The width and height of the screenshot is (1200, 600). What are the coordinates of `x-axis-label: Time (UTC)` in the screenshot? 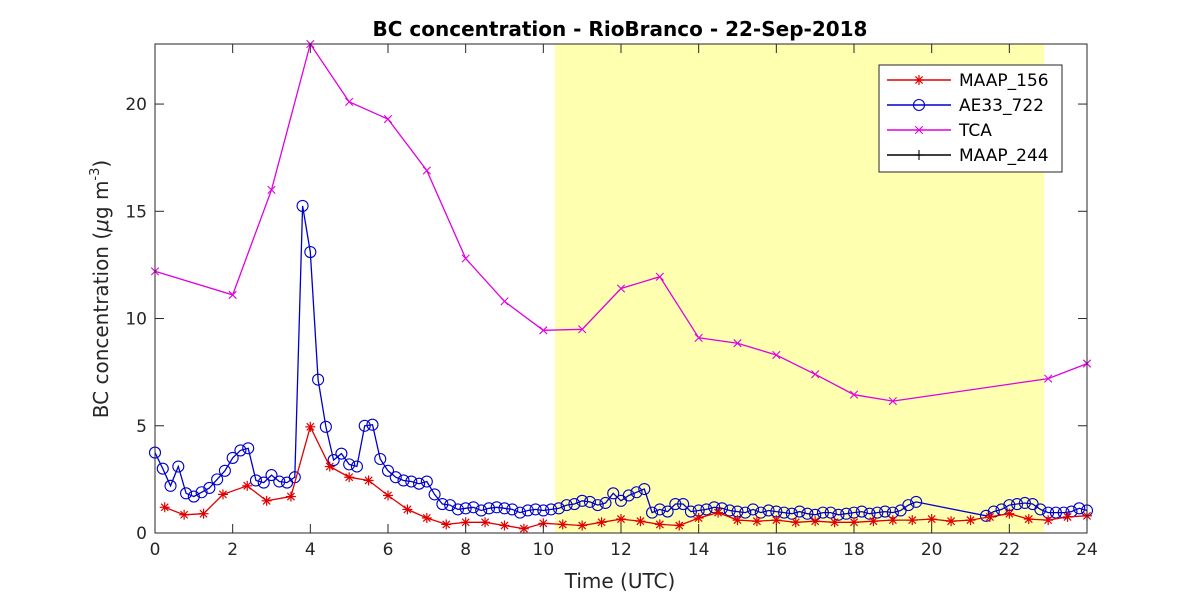 It's located at (620, 581).